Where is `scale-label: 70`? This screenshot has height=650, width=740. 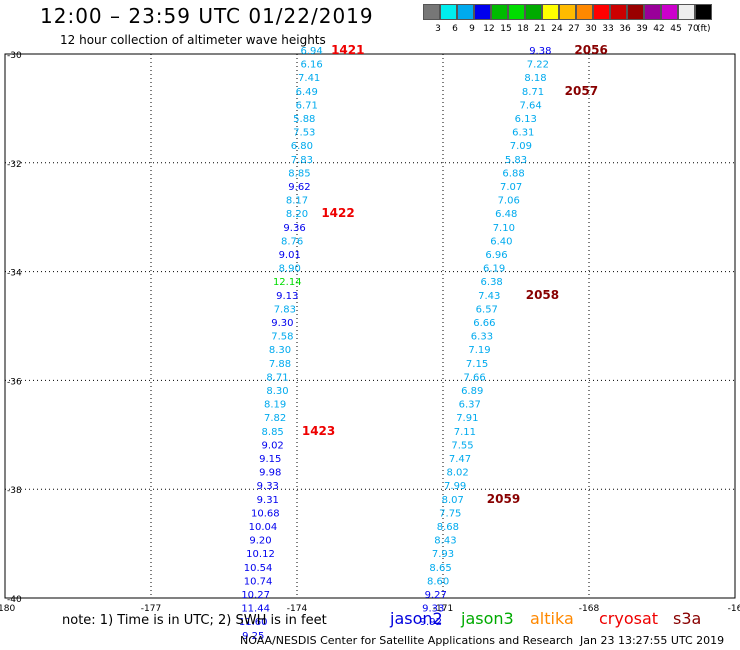
scale-label: 70 is located at coordinates (693, 29).